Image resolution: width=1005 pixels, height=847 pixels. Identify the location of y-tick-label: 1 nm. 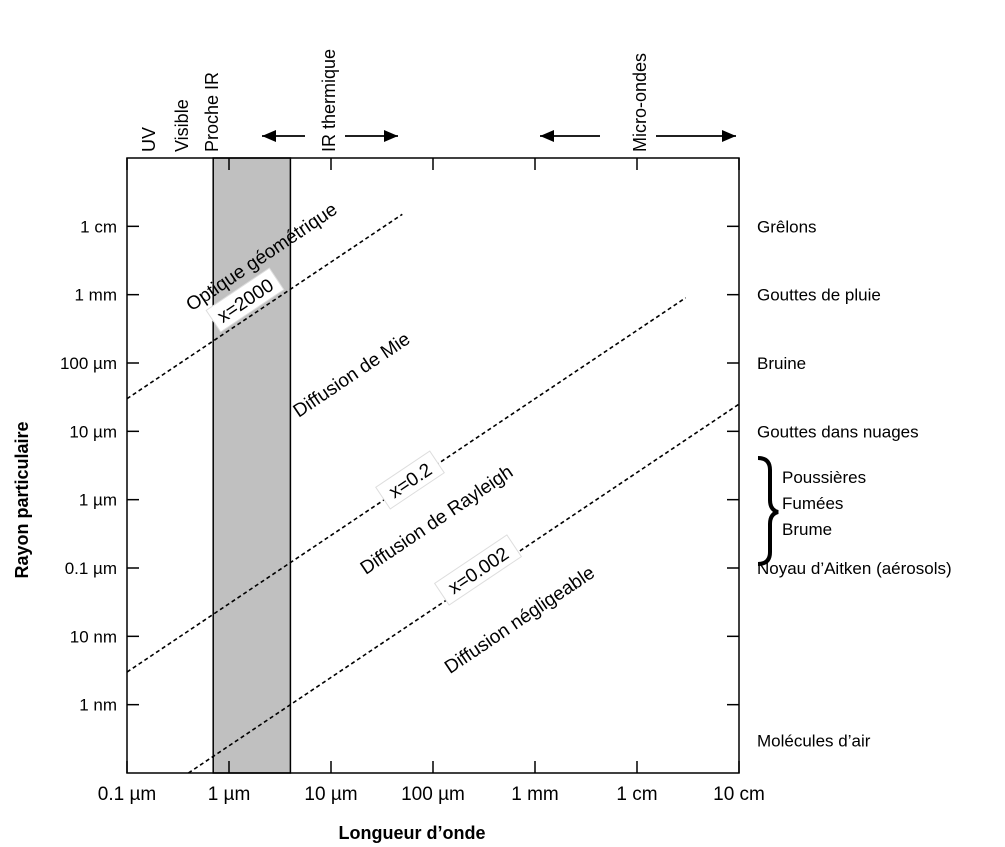
(98, 705).